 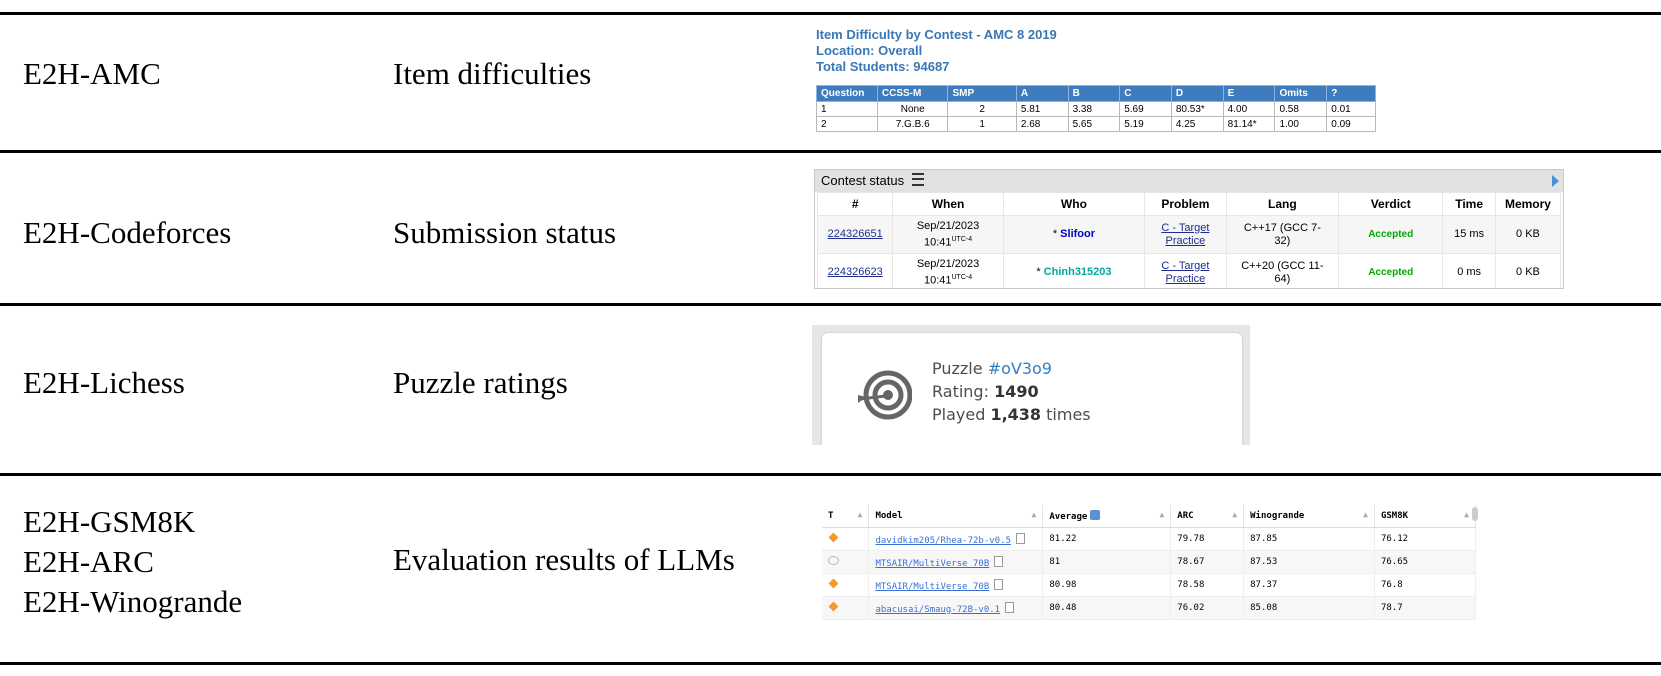 What do you see at coordinates (1207, 516) in the screenshot?
I see `llm-header-arc: ARC ▲` at bounding box center [1207, 516].